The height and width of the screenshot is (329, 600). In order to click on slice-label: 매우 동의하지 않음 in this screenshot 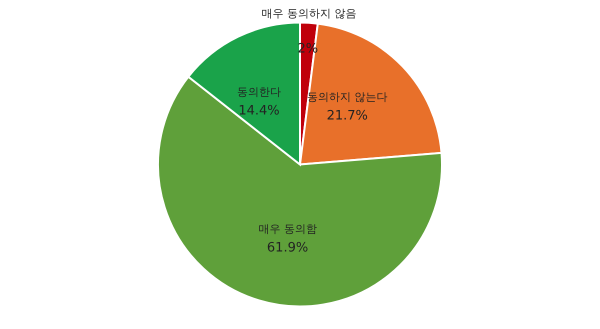, I will do `click(308, 13)`.